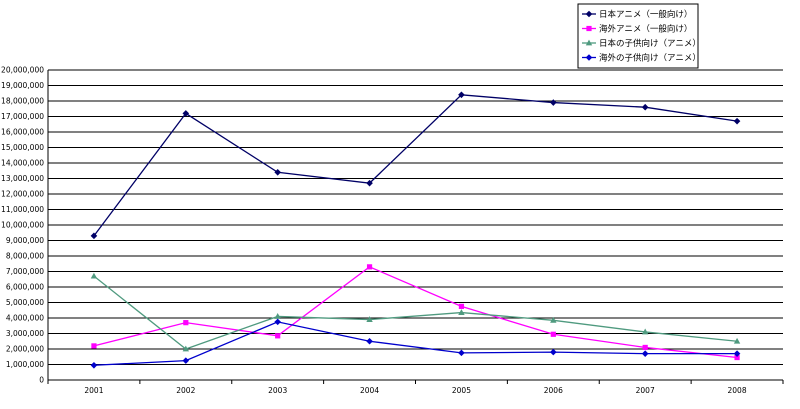  I want to click on y-tick-label: 16,000,000, so click(22, 132).